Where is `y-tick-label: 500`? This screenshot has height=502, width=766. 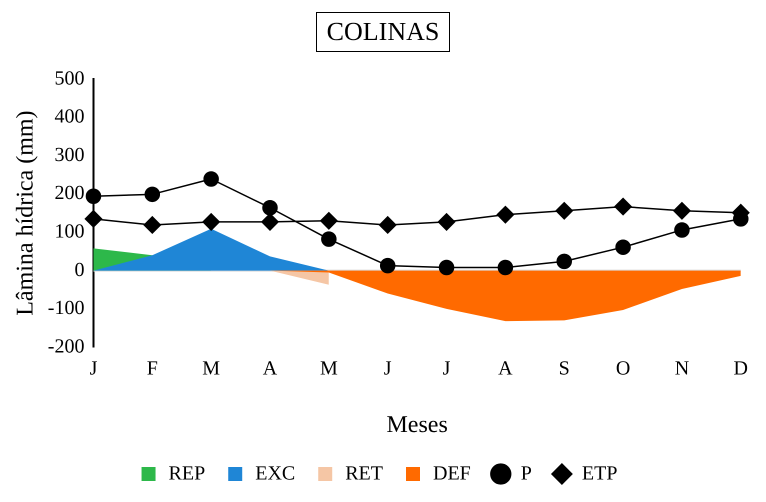
y-tick-label: 500 is located at coordinates (69, 78).